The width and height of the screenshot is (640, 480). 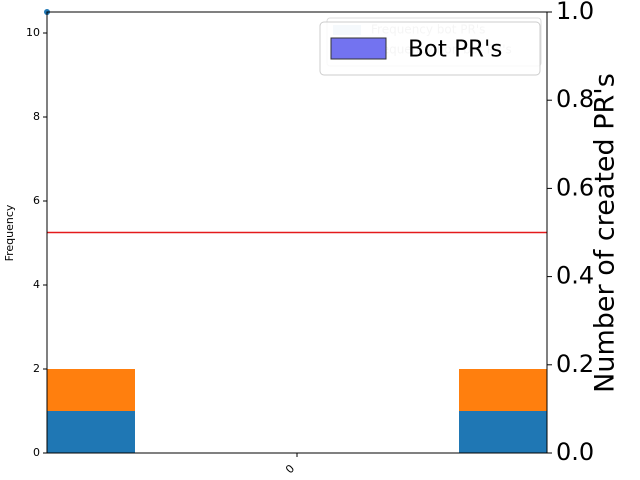 What do you see at coordinates (575, 452) in the screenshot?
I see `y2-tick-label: 0.0` at bounding box center [575, 452].